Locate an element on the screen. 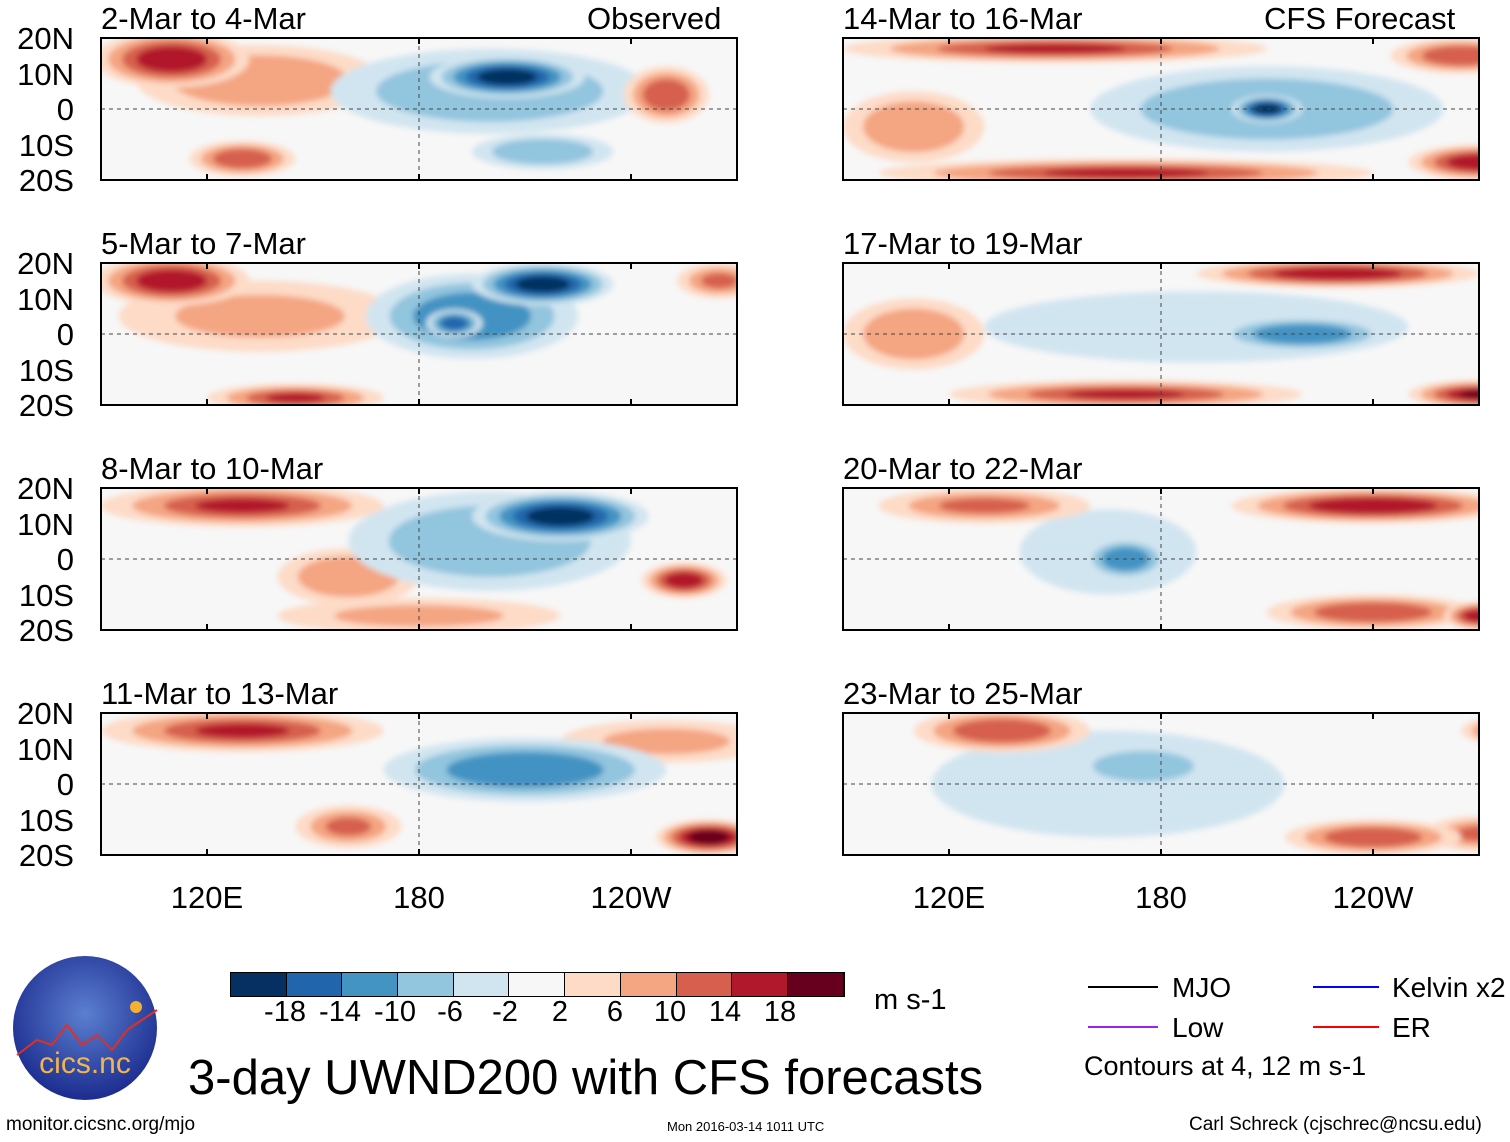  legend-label-mjo: MJO is located at coordinates (1202, 987).